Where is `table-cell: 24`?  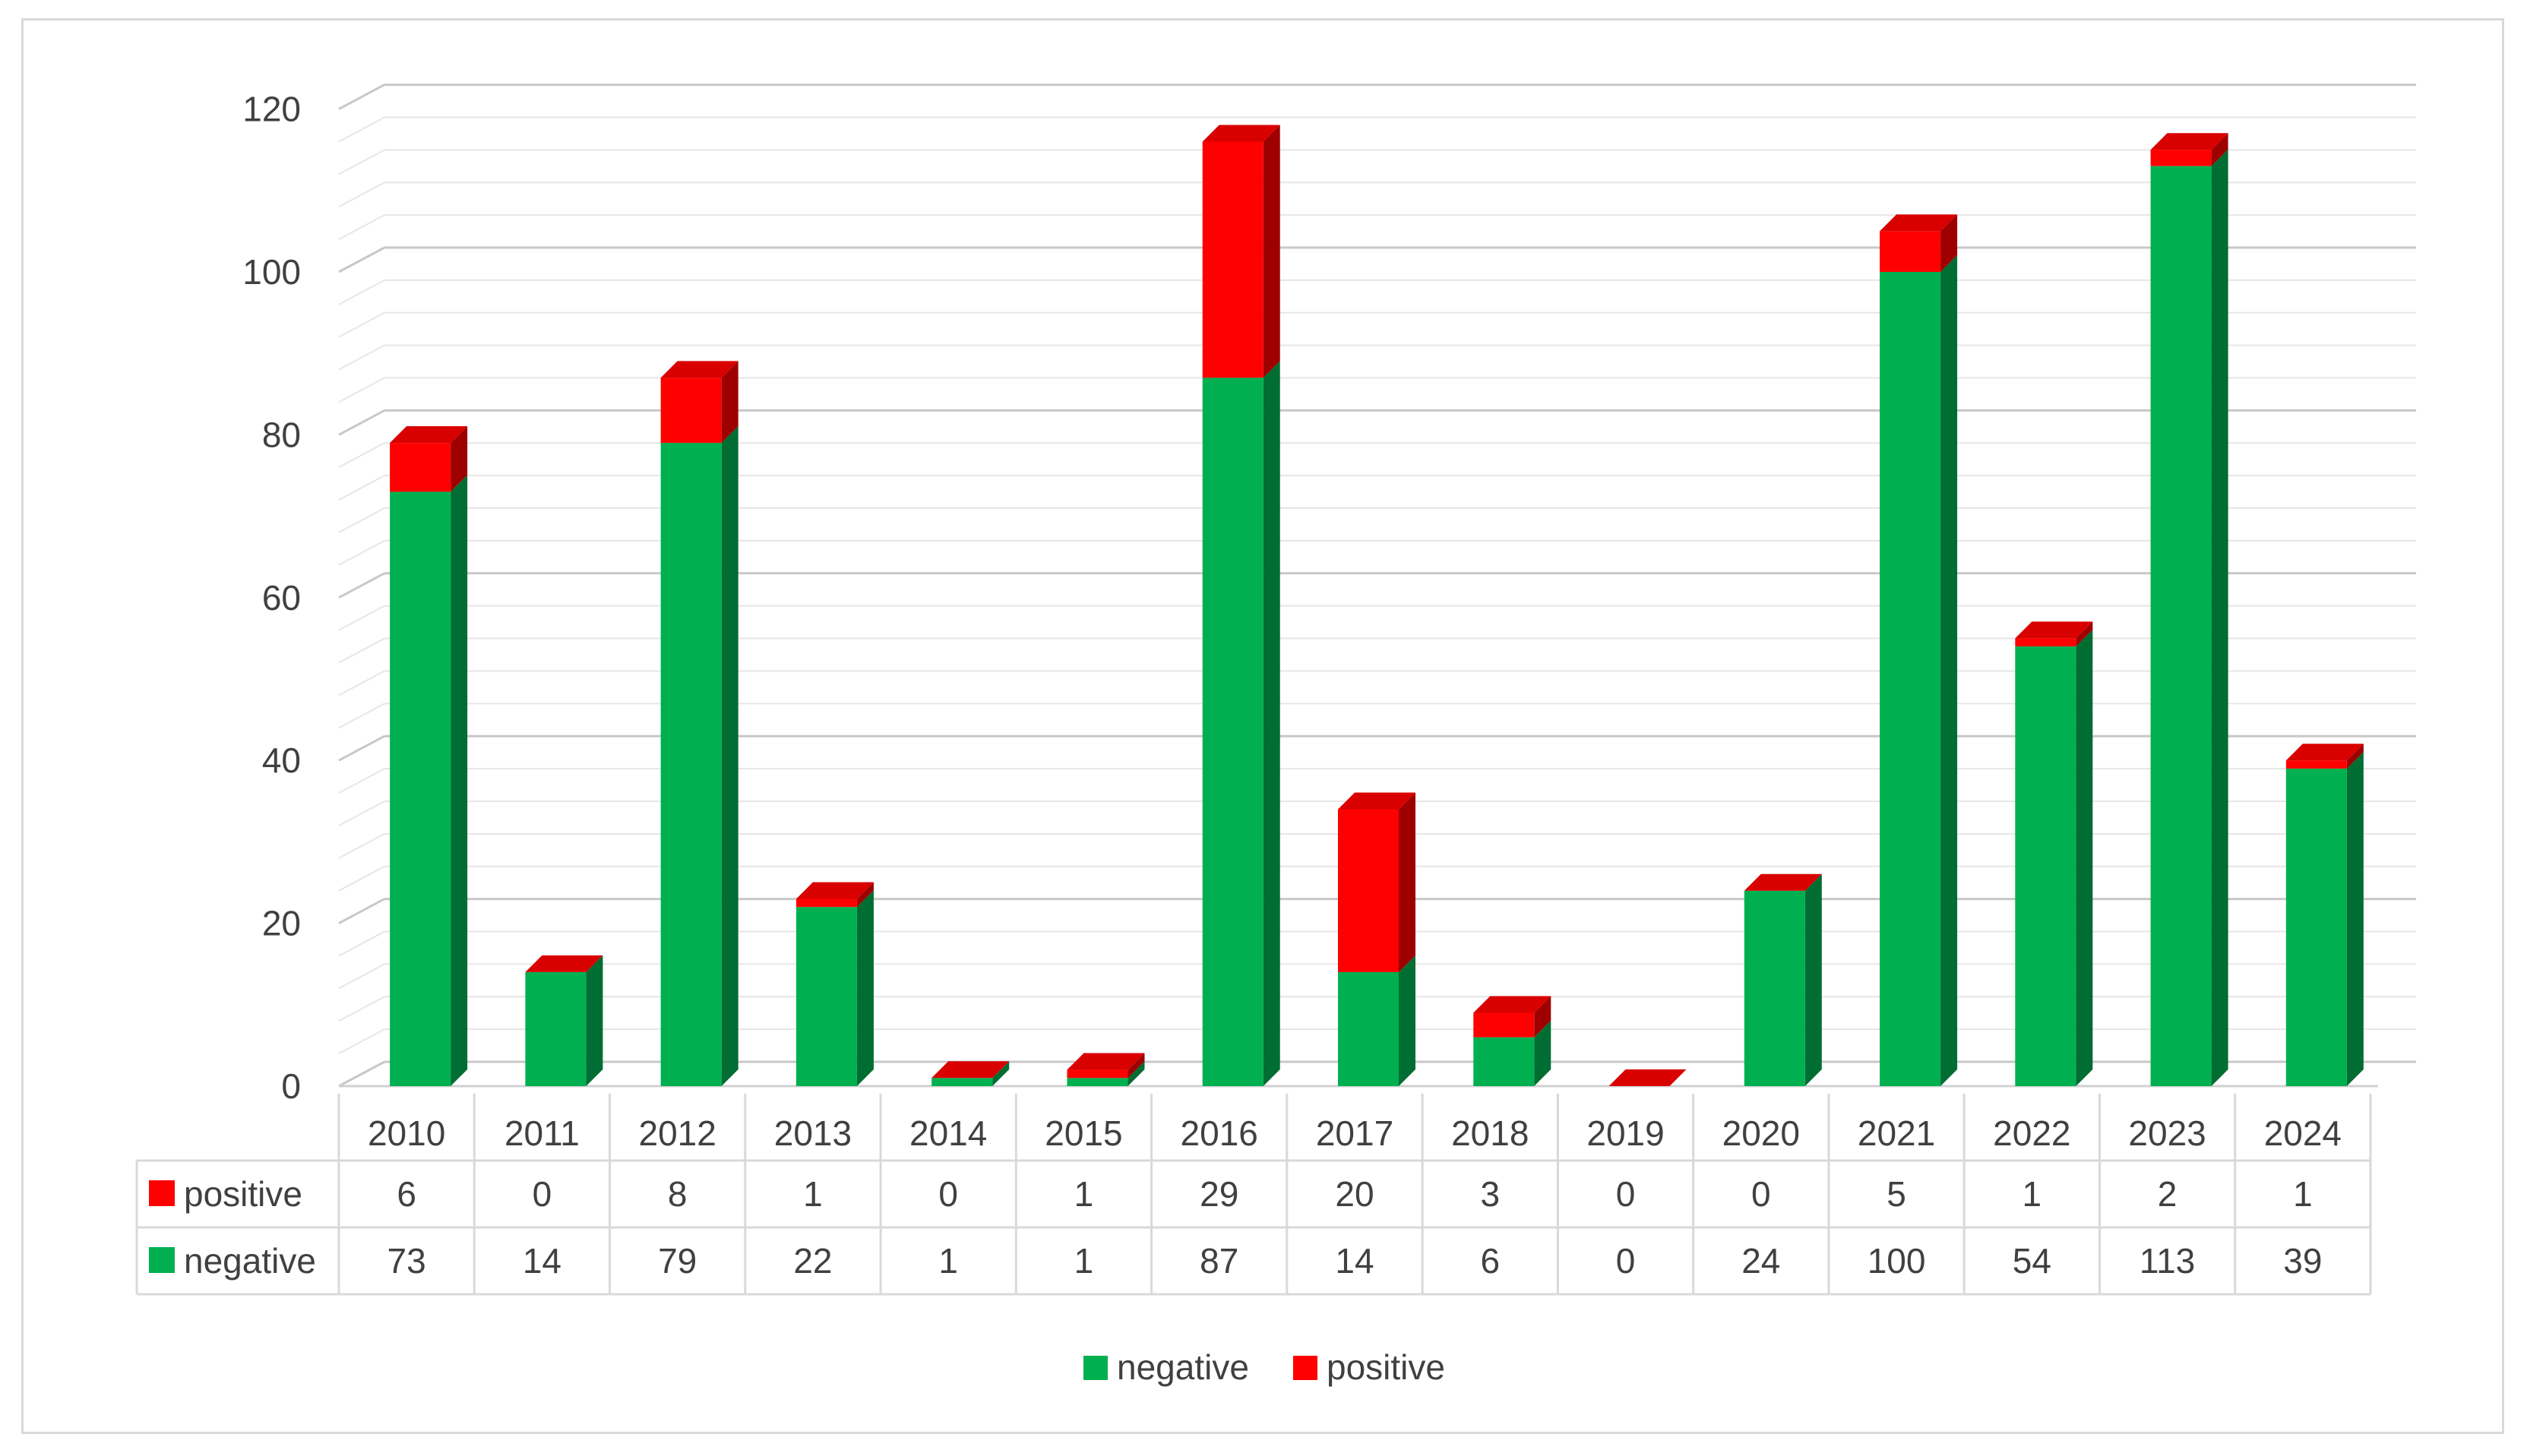
table-cell: 24 is located at coordinates (1760, 1261).